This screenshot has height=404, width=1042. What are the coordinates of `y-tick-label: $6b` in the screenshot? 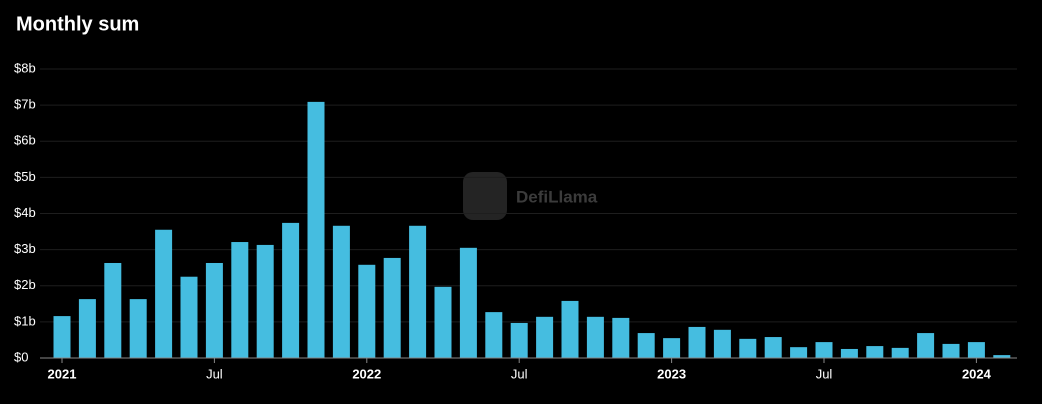 It's located at (25, 140).